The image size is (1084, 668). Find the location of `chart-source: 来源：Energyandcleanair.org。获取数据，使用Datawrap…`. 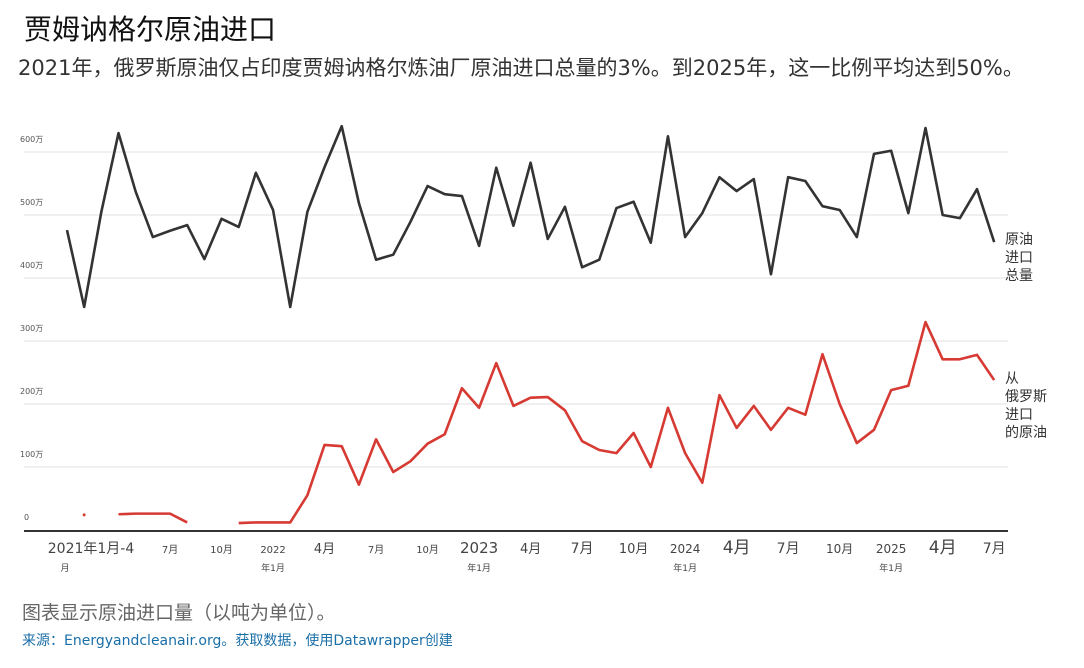

chart-source: 来源：Energyandcleanair.org。获取数据，使用Datawrap… is located at coordinates (237, 641).